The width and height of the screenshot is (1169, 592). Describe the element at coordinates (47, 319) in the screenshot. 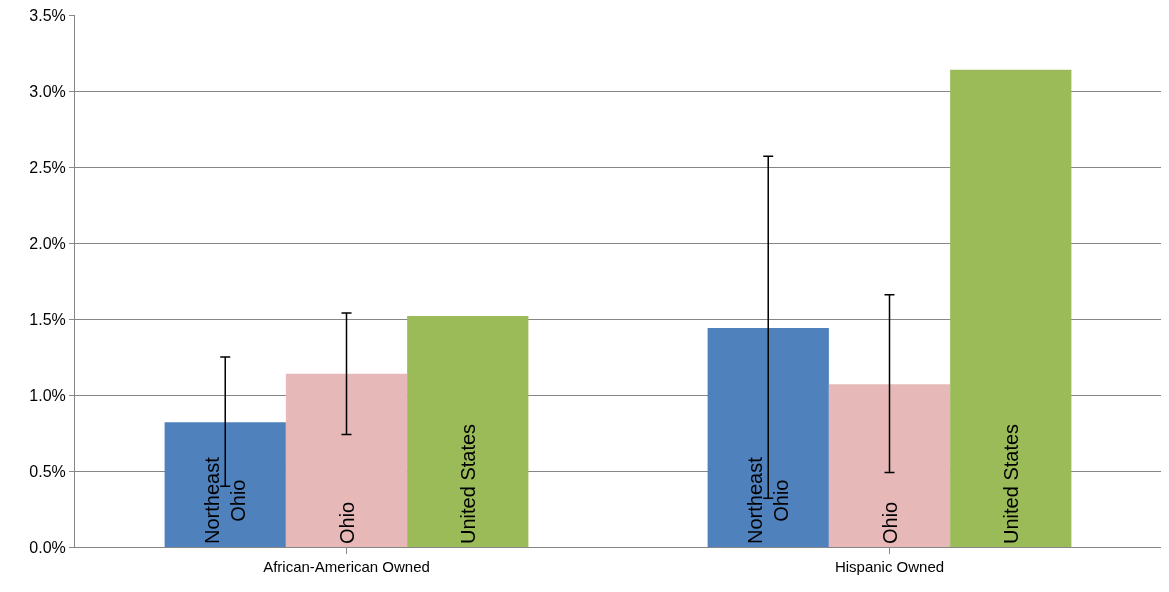

I see `y-tick-label: 1.5%` at that location.